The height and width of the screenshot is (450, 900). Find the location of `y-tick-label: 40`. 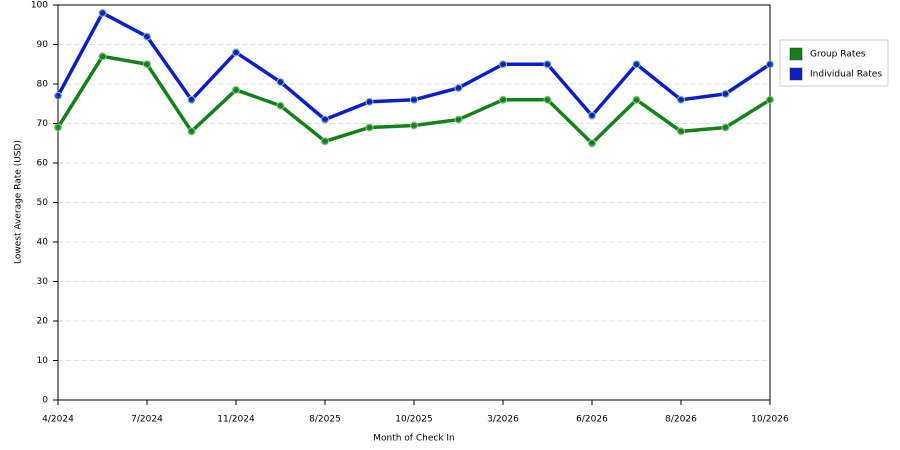

y-tick-label: 40 is located at coordinates (43, 243).